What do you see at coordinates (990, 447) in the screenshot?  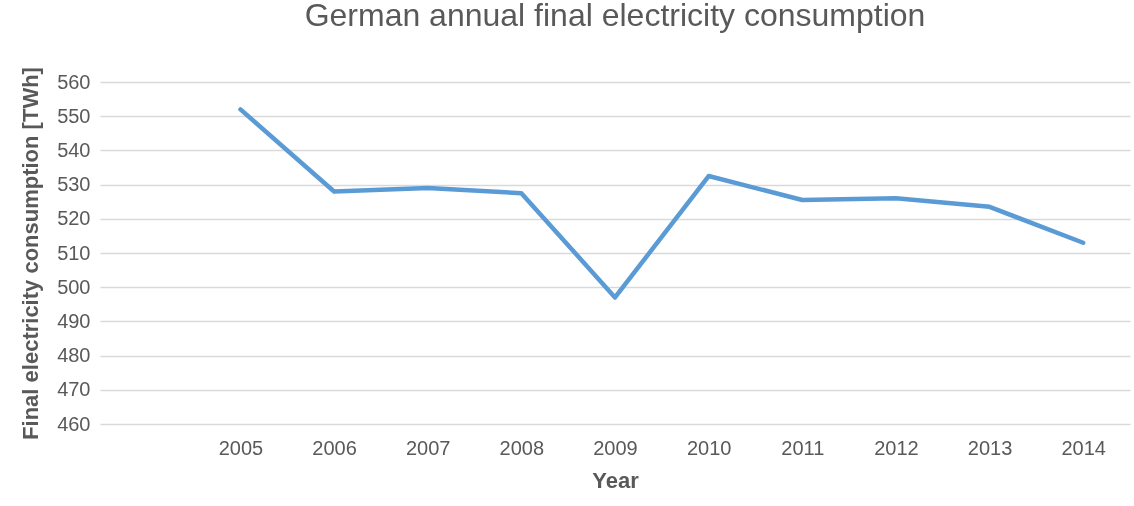 I see `x-tick-label: 2013` at bounding box center [990, 447].